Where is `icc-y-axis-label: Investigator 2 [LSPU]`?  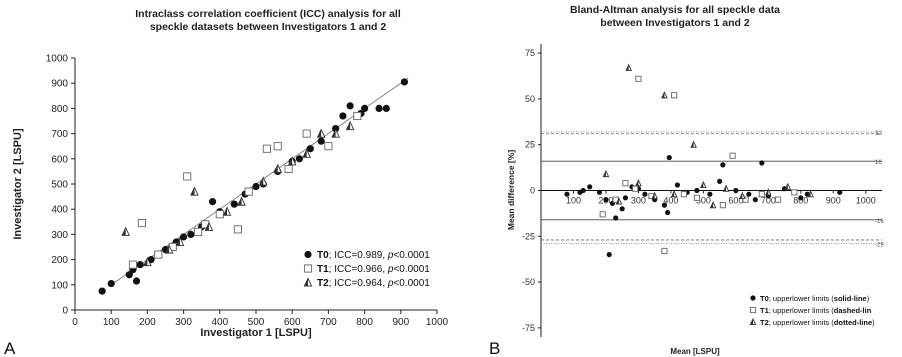 icc-y-axis-label: Investigator 2 [LSPU] is located at coordinates (18, 184).